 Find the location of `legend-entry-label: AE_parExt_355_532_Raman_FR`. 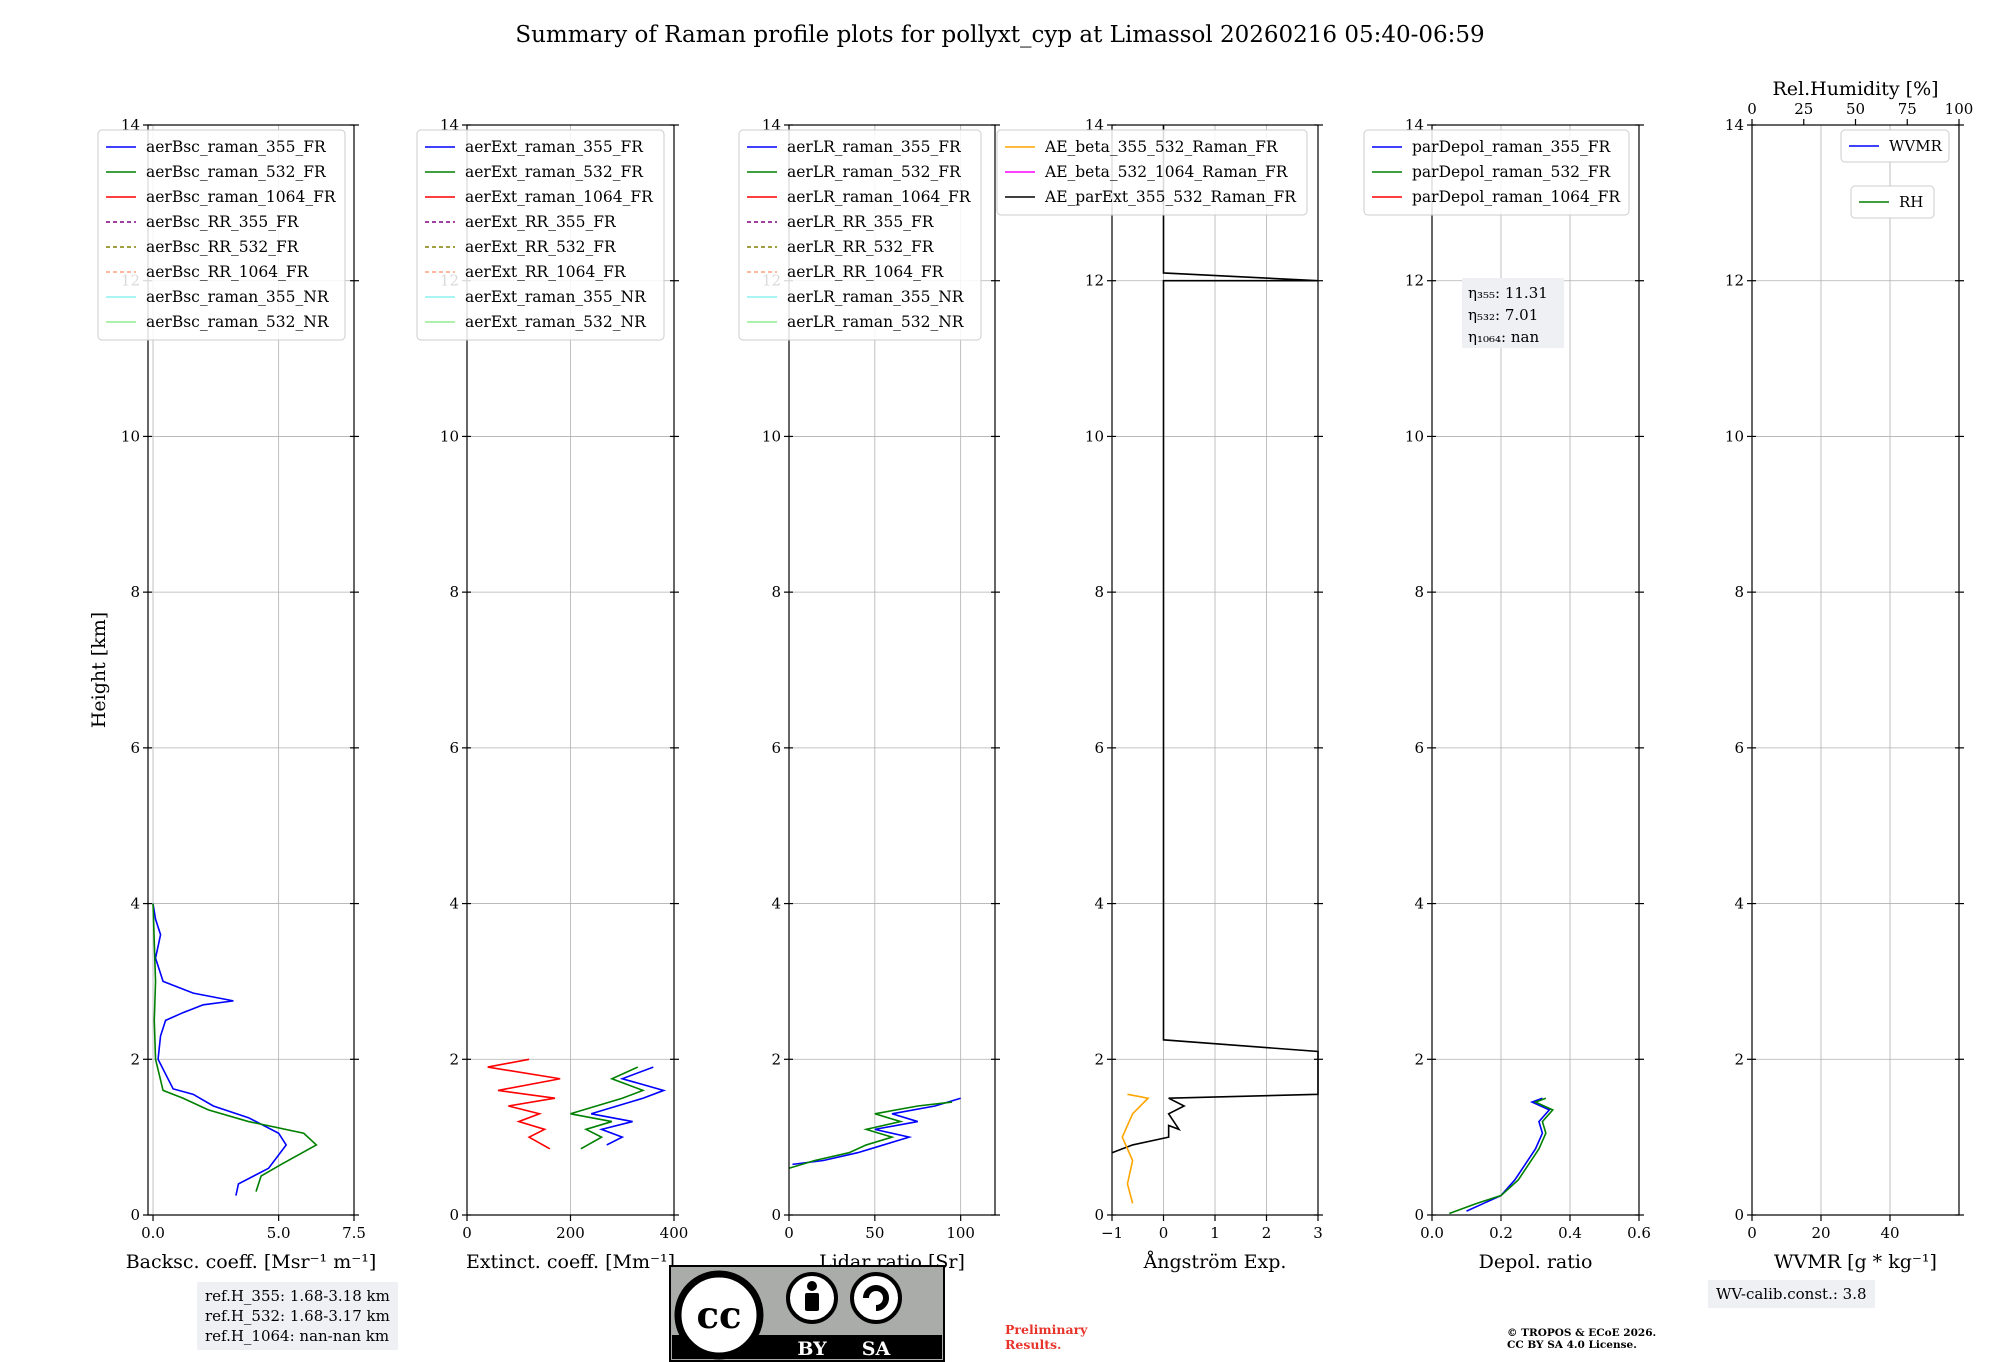

legend-entry-label: AE_parExt_355_532_Raman_FR is located at coordinates (1170, 197).